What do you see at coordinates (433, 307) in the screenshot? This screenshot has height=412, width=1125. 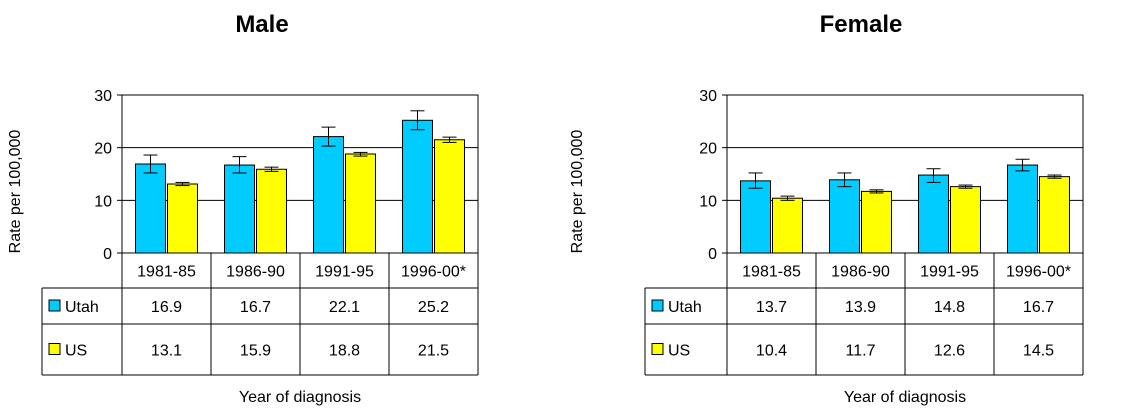 I see `table-cell: 25.2` at bounding box center [433, 307].